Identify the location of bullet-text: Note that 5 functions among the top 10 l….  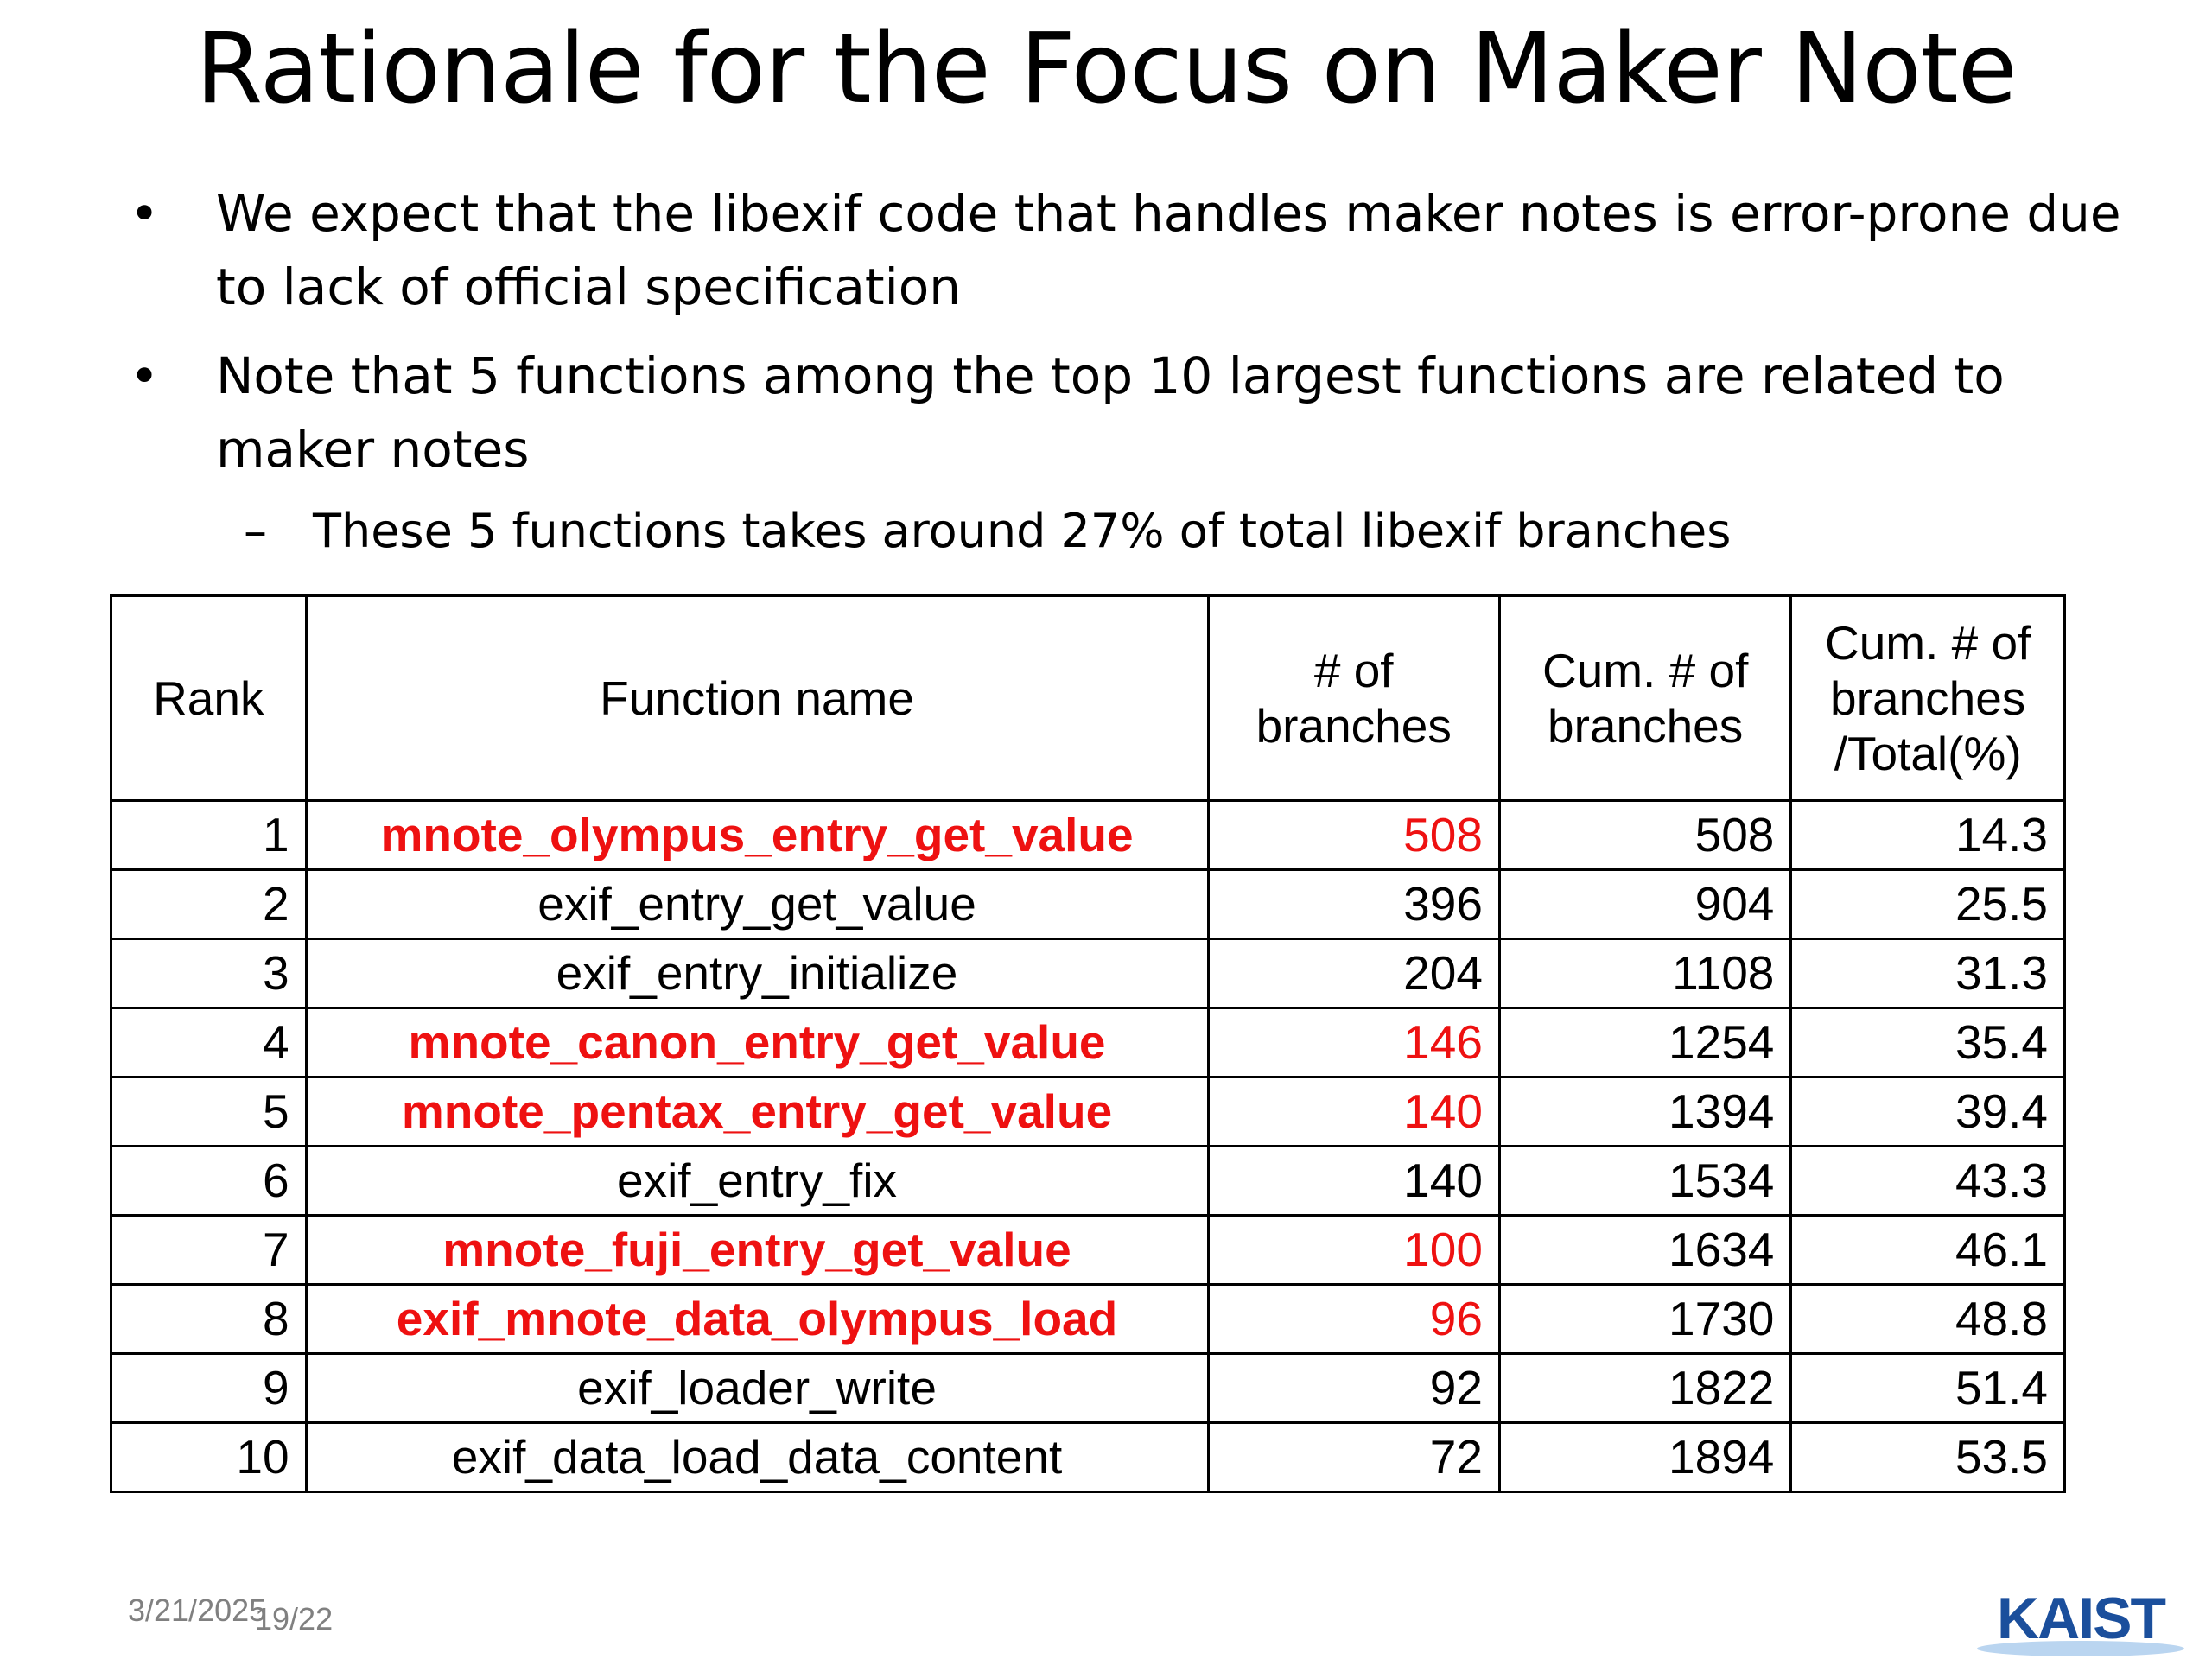
(1110, 412).